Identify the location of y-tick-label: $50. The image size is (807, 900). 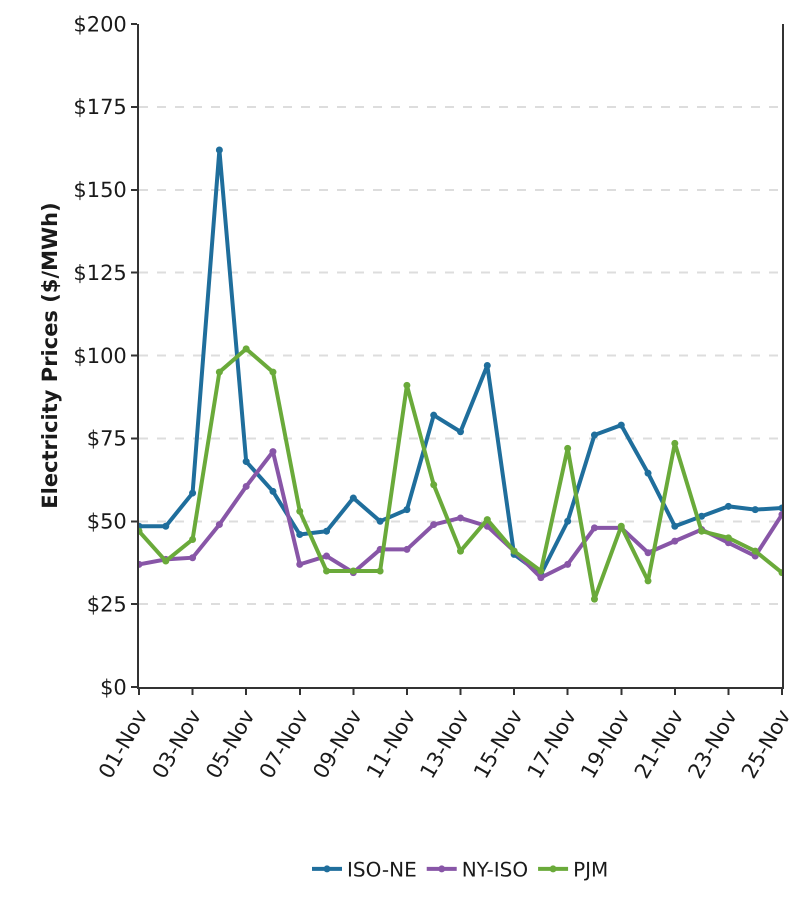
(106, 522).